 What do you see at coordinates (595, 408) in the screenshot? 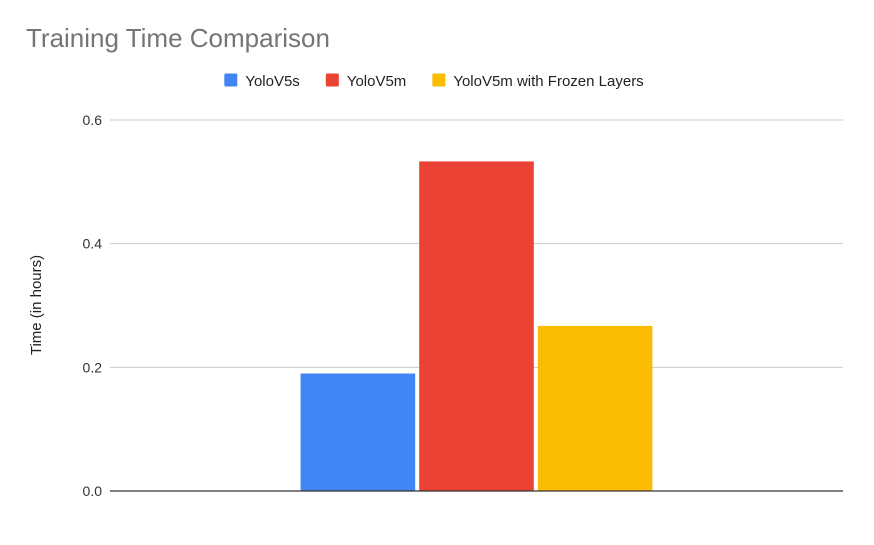
I see `bar-yolov5m-with-frozen-layers` at bounding box center [595, 408].